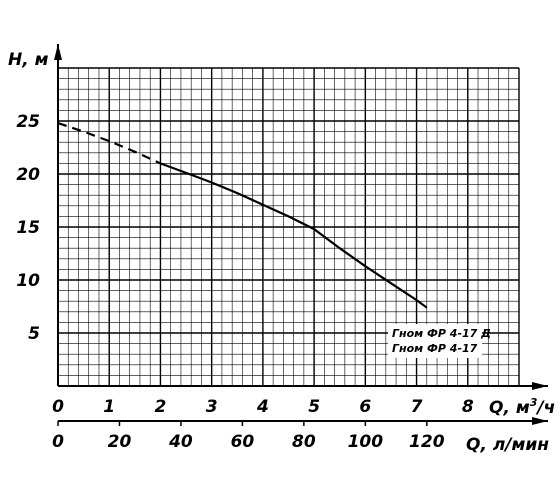 The height and width of the screenshot is (504, 560). What do you see at coordinates (180, 442) in the screenshot?
I see `x-secondary-tick-label: 40` at bounding box center [180, 442].